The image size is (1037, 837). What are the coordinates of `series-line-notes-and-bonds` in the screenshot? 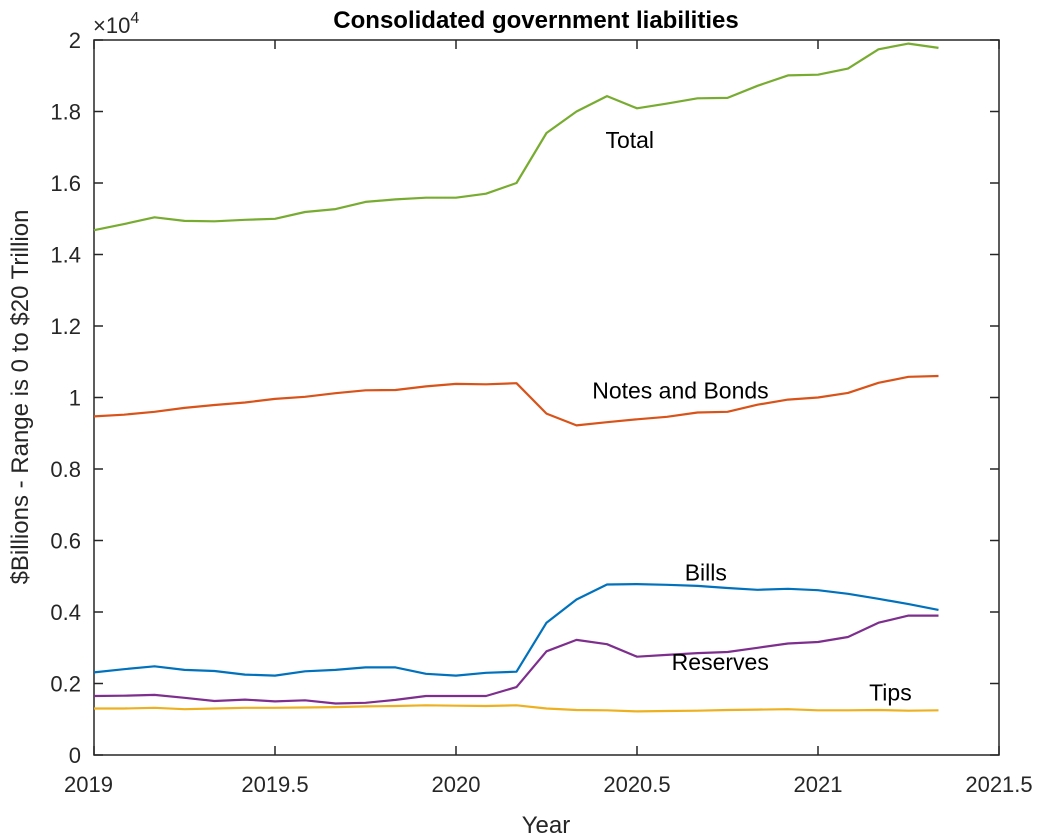 It's located at (516, 400).